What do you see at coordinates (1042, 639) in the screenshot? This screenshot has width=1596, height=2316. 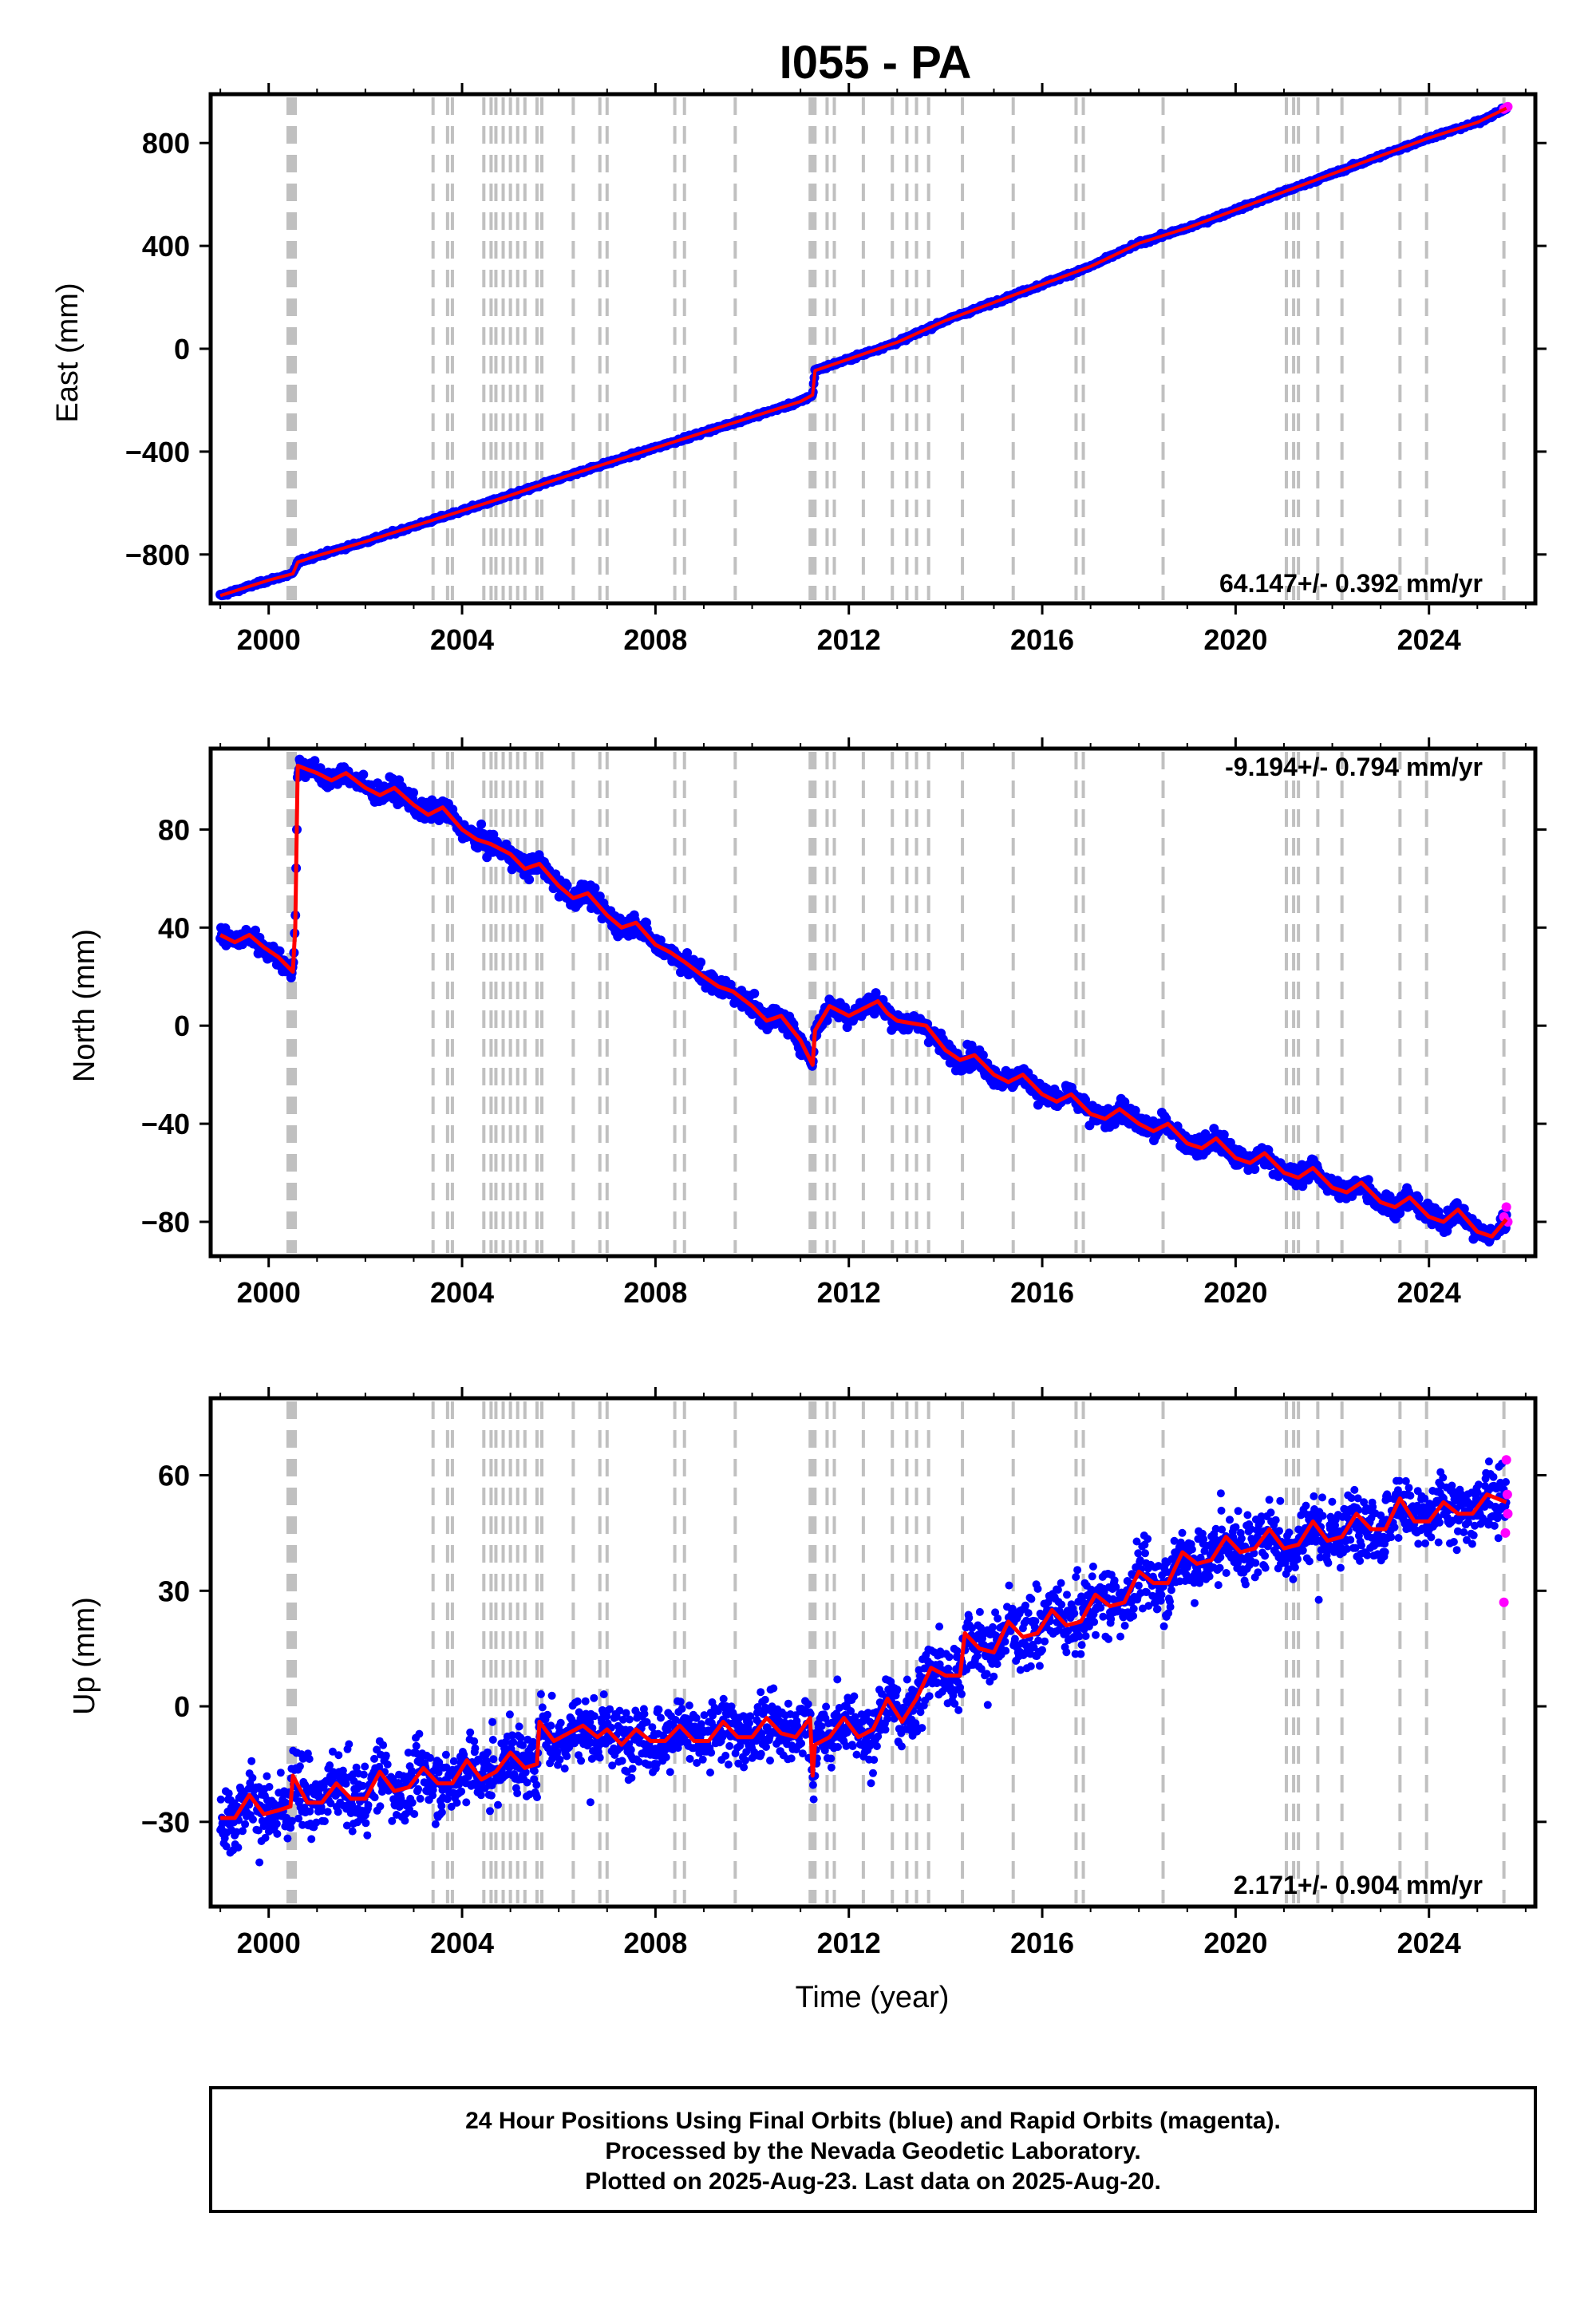 I see `east-x-tick-label: 2016` at bounding box center [1042, 639].